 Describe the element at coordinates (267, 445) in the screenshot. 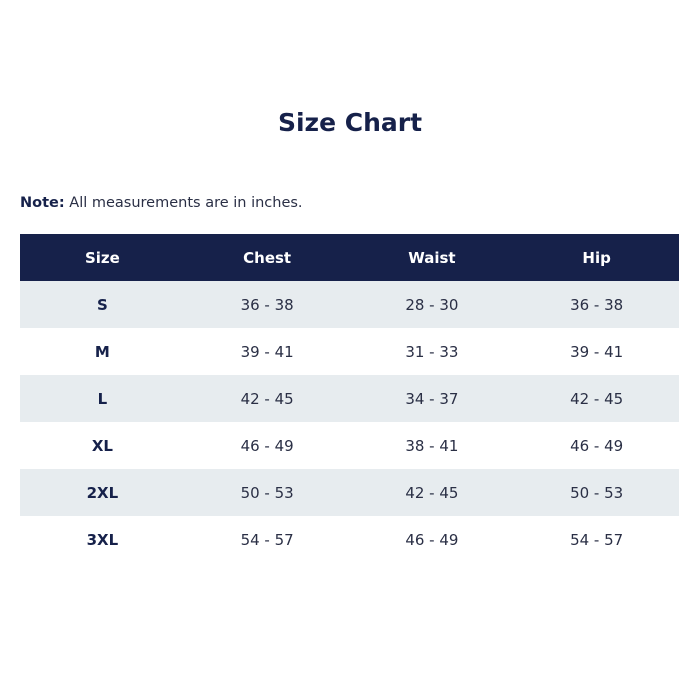

I see `cell-chest: 46 - 49` at that location.